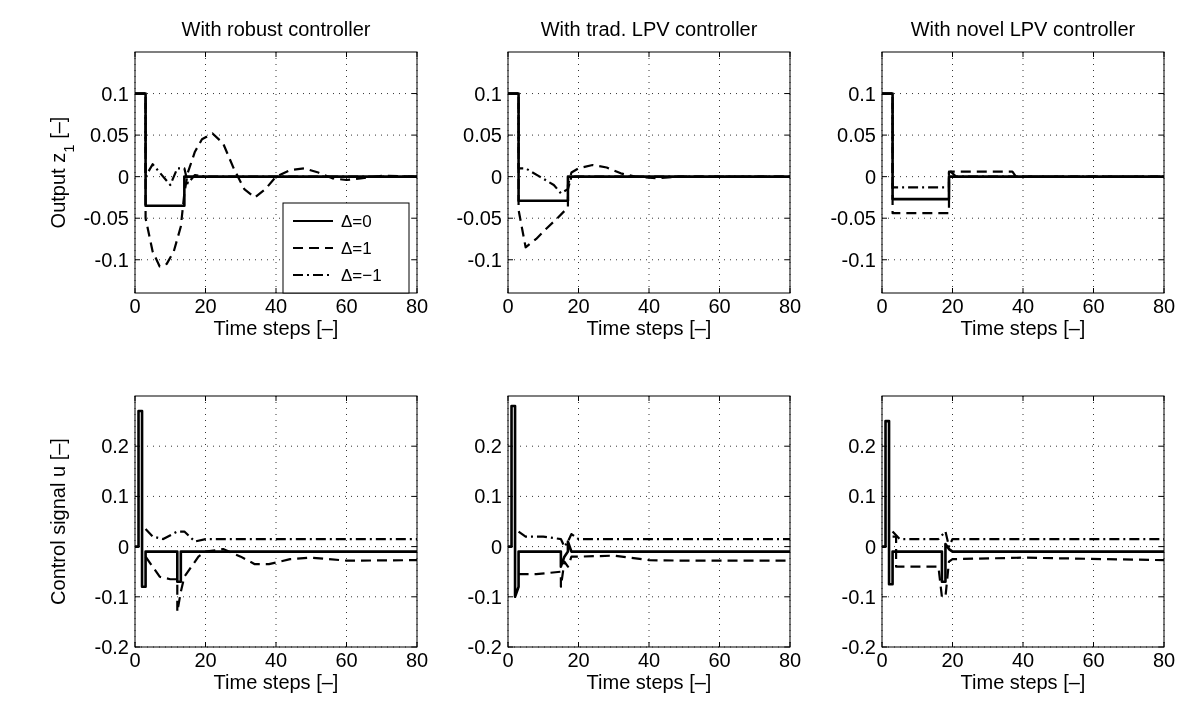  I want to click on legend-label: Δ=1, so click(356, 248).